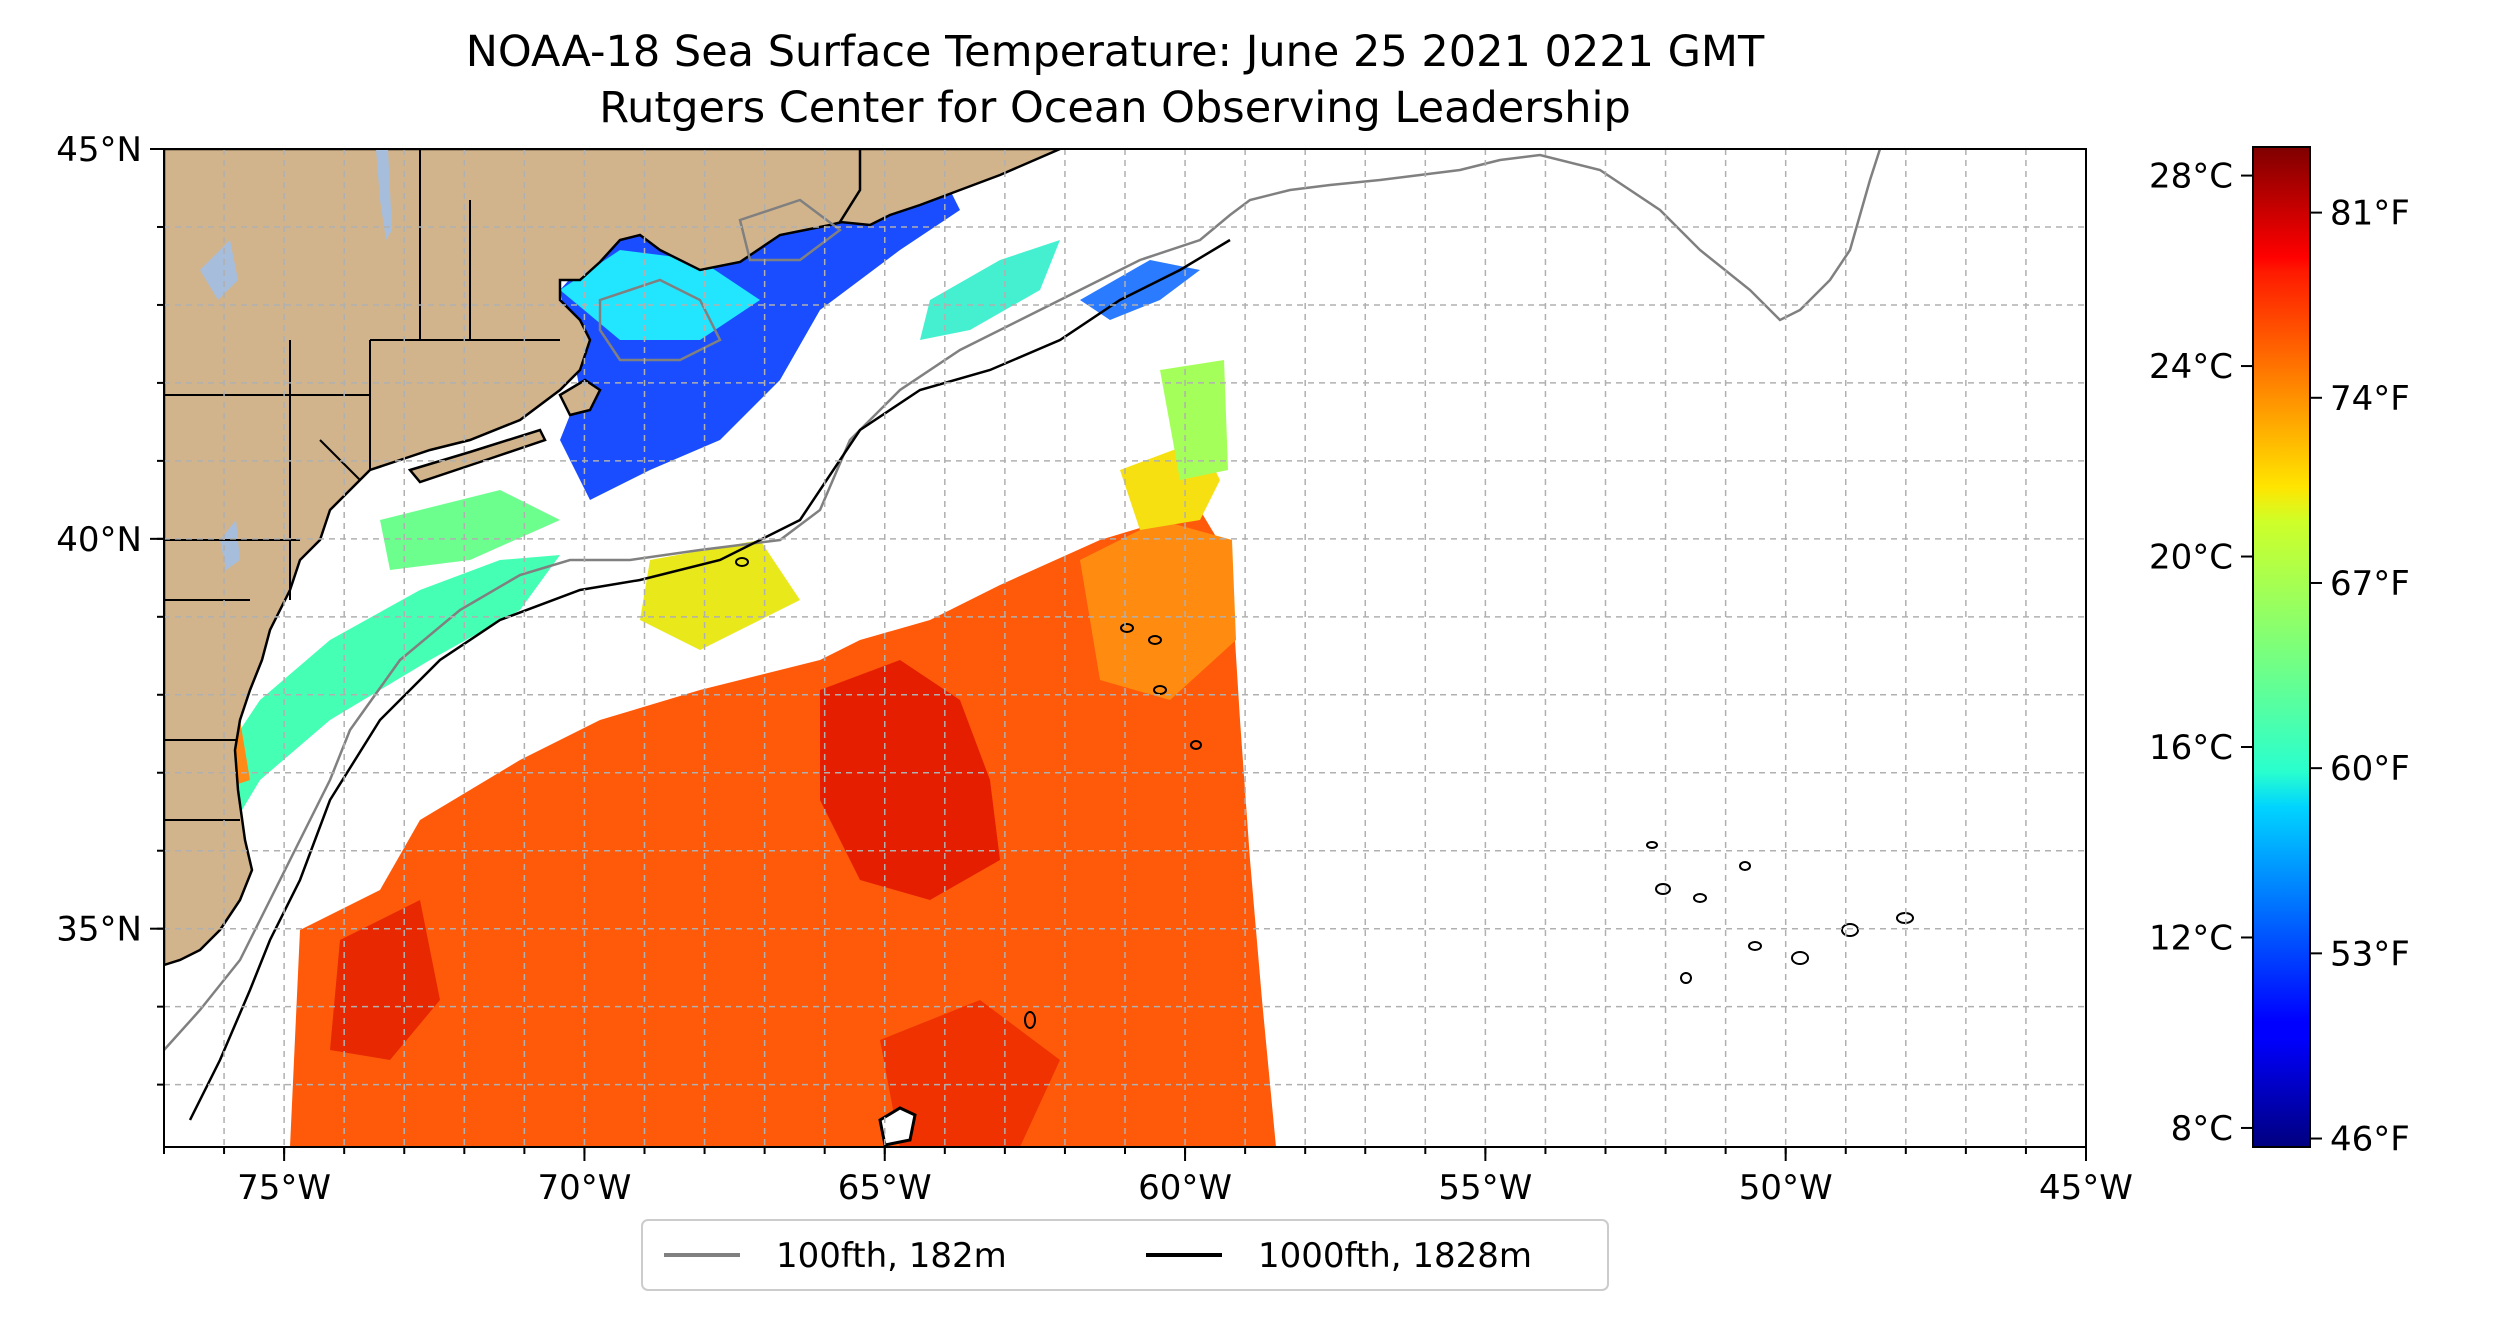  Describe the element at coordinates (891, 1256) in the screenshot. I see `legend-label-100fth: 100fth, 182m` at that location.